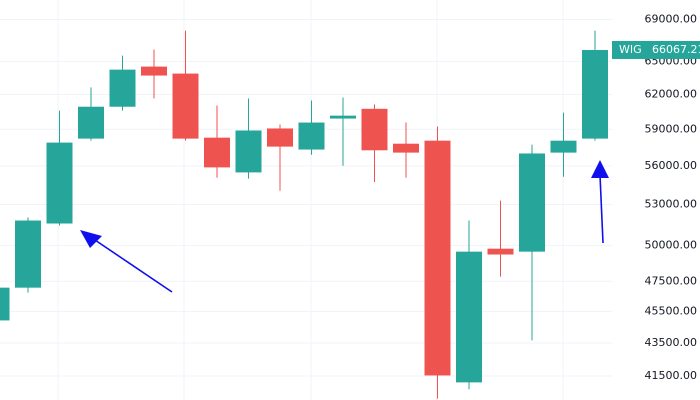  I want to click on y-tick-label: 53000.00, so click(671, 203).